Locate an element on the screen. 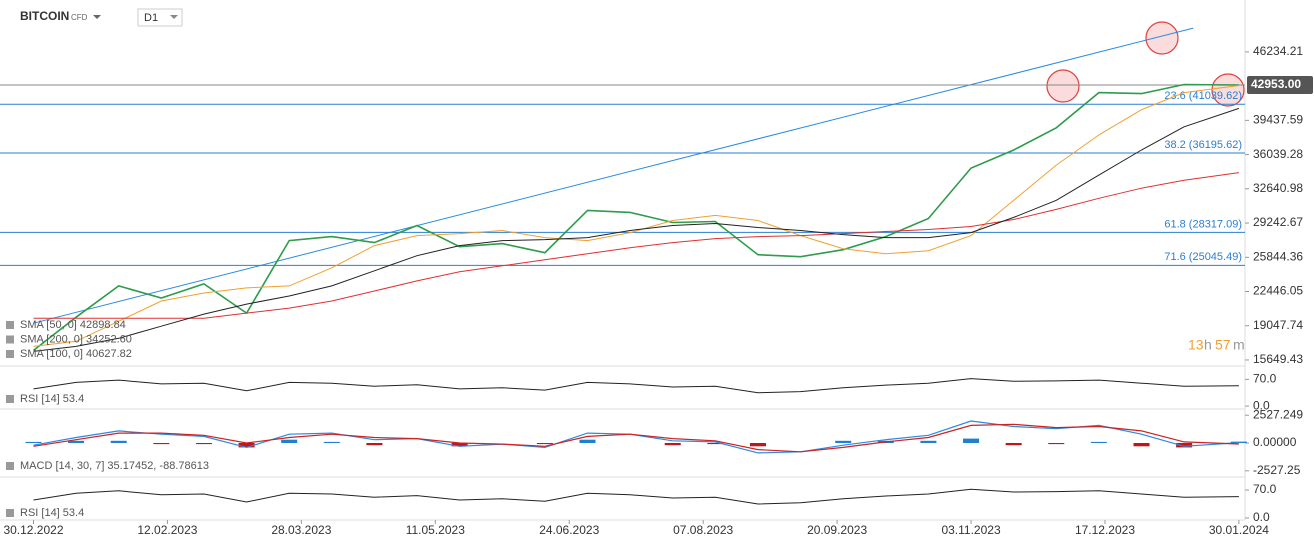  fib-label: 38.2 (36195.62) is located at coordinates (1203, 145).